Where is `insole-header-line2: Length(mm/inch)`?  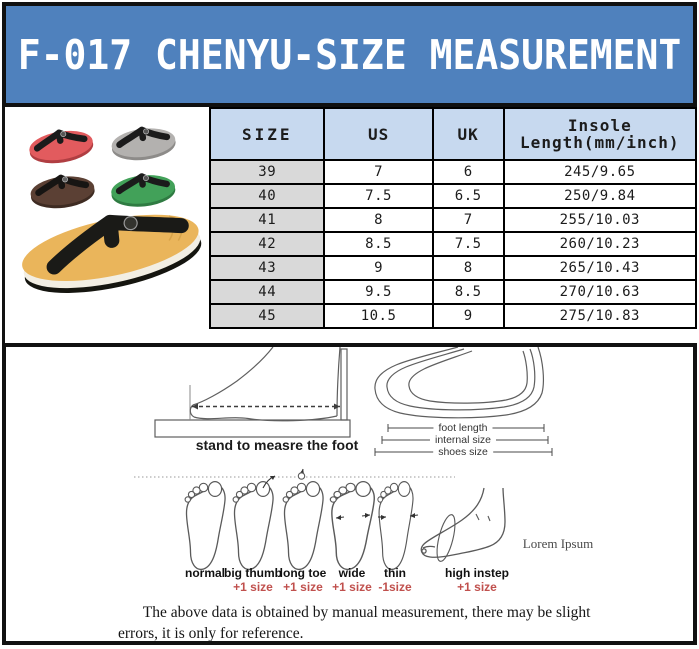
insole-header-line2: Length(mm/inch) is located at coordinates (600, 142).